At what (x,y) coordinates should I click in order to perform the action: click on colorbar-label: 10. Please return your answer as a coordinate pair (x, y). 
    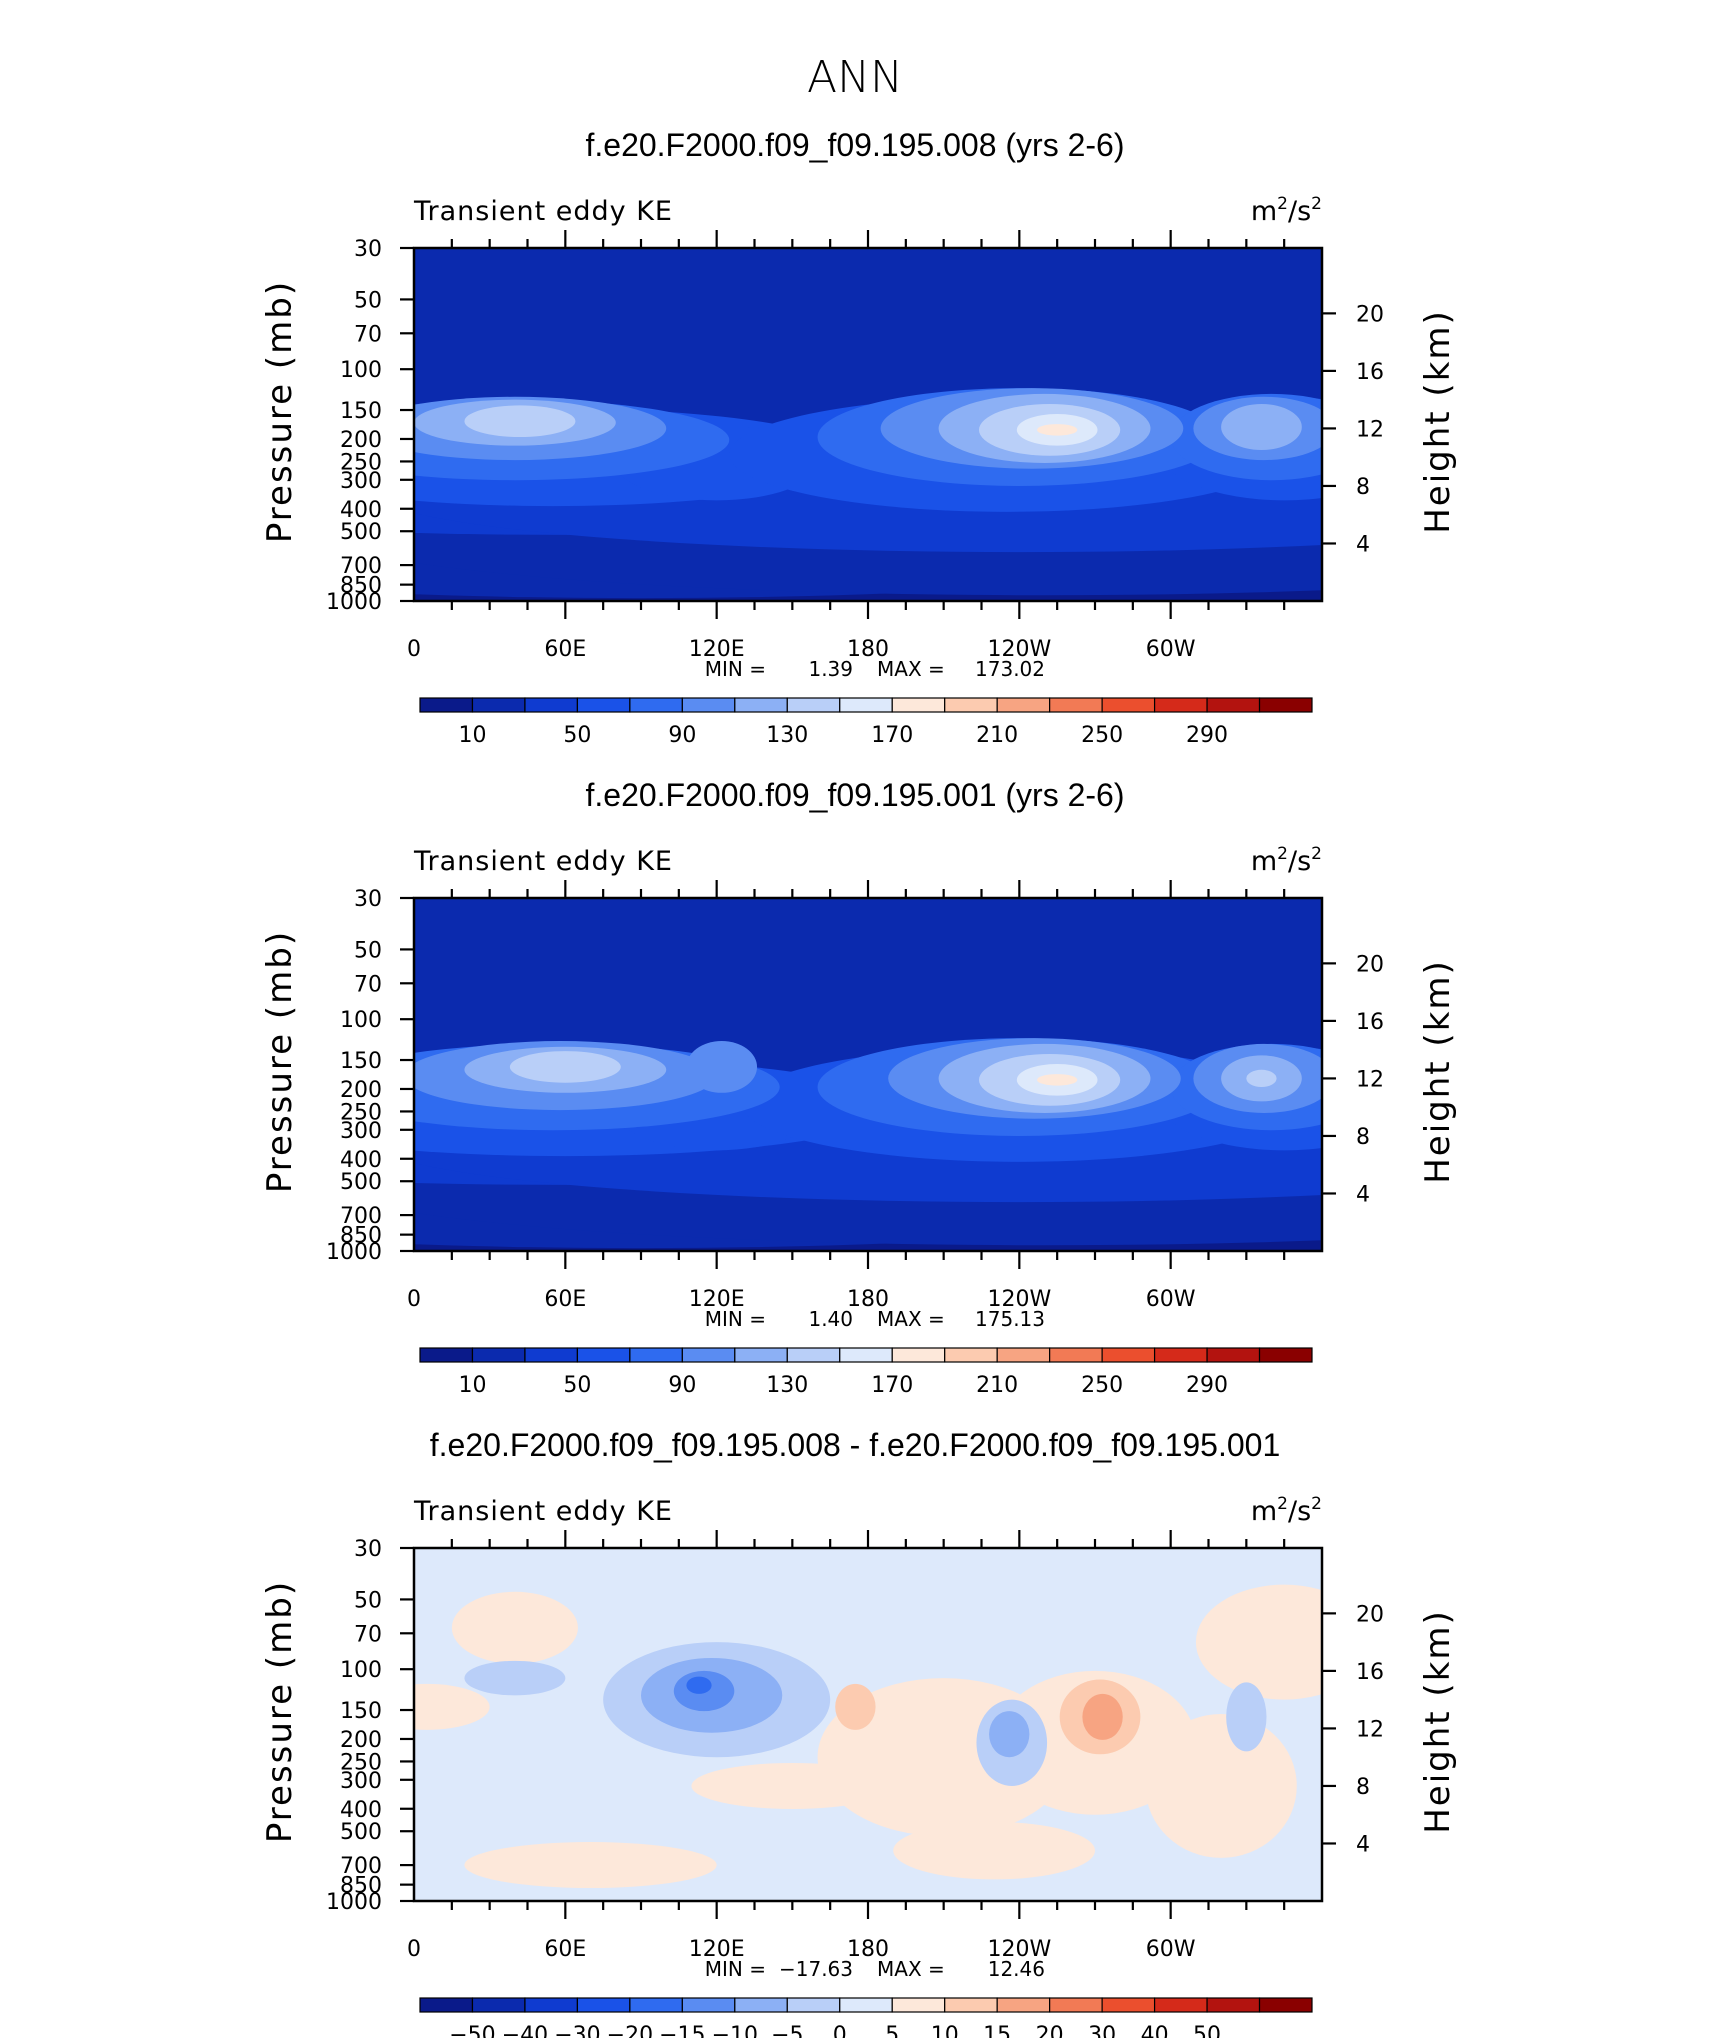
    Looking at the image, I should click on (472, 1385).